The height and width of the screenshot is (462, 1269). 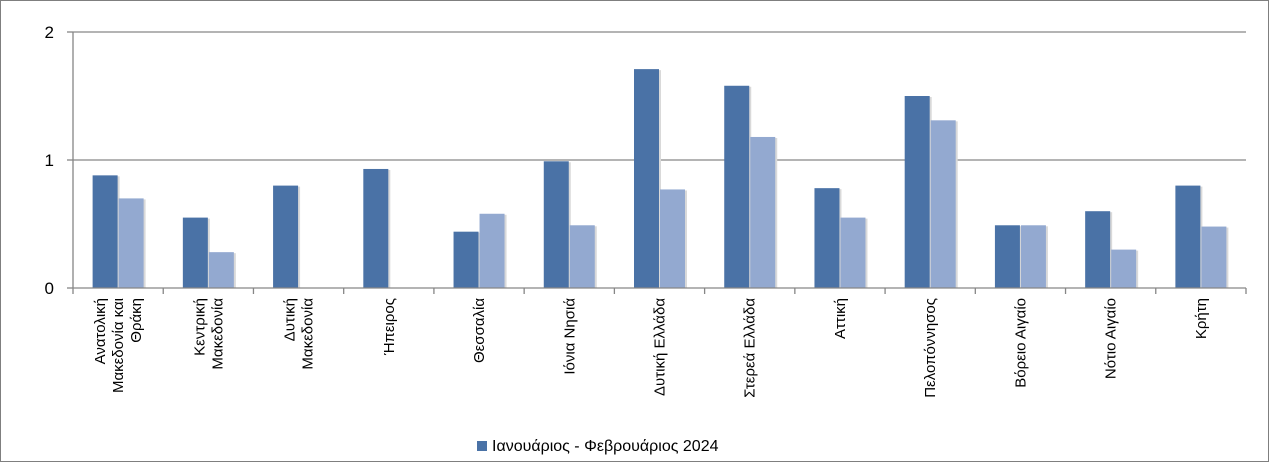 I want to click on category-label-line: Ανατολική, so click(x=100, y=331).